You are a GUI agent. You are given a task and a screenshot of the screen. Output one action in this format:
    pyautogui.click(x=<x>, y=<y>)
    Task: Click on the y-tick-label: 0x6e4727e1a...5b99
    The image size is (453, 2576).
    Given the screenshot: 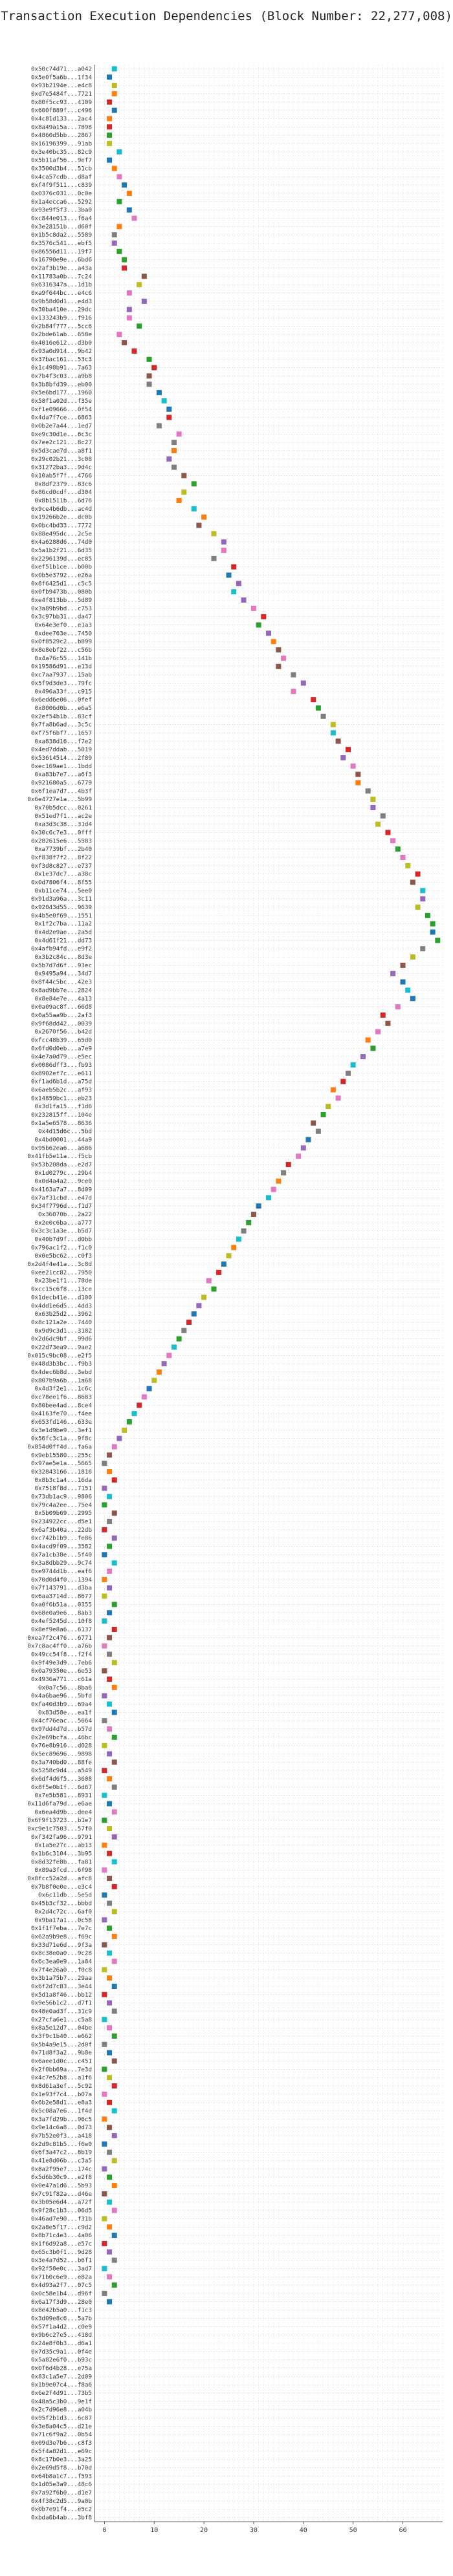 What is the action you would take?
    pyautogui.click(x=59, y=800)
    